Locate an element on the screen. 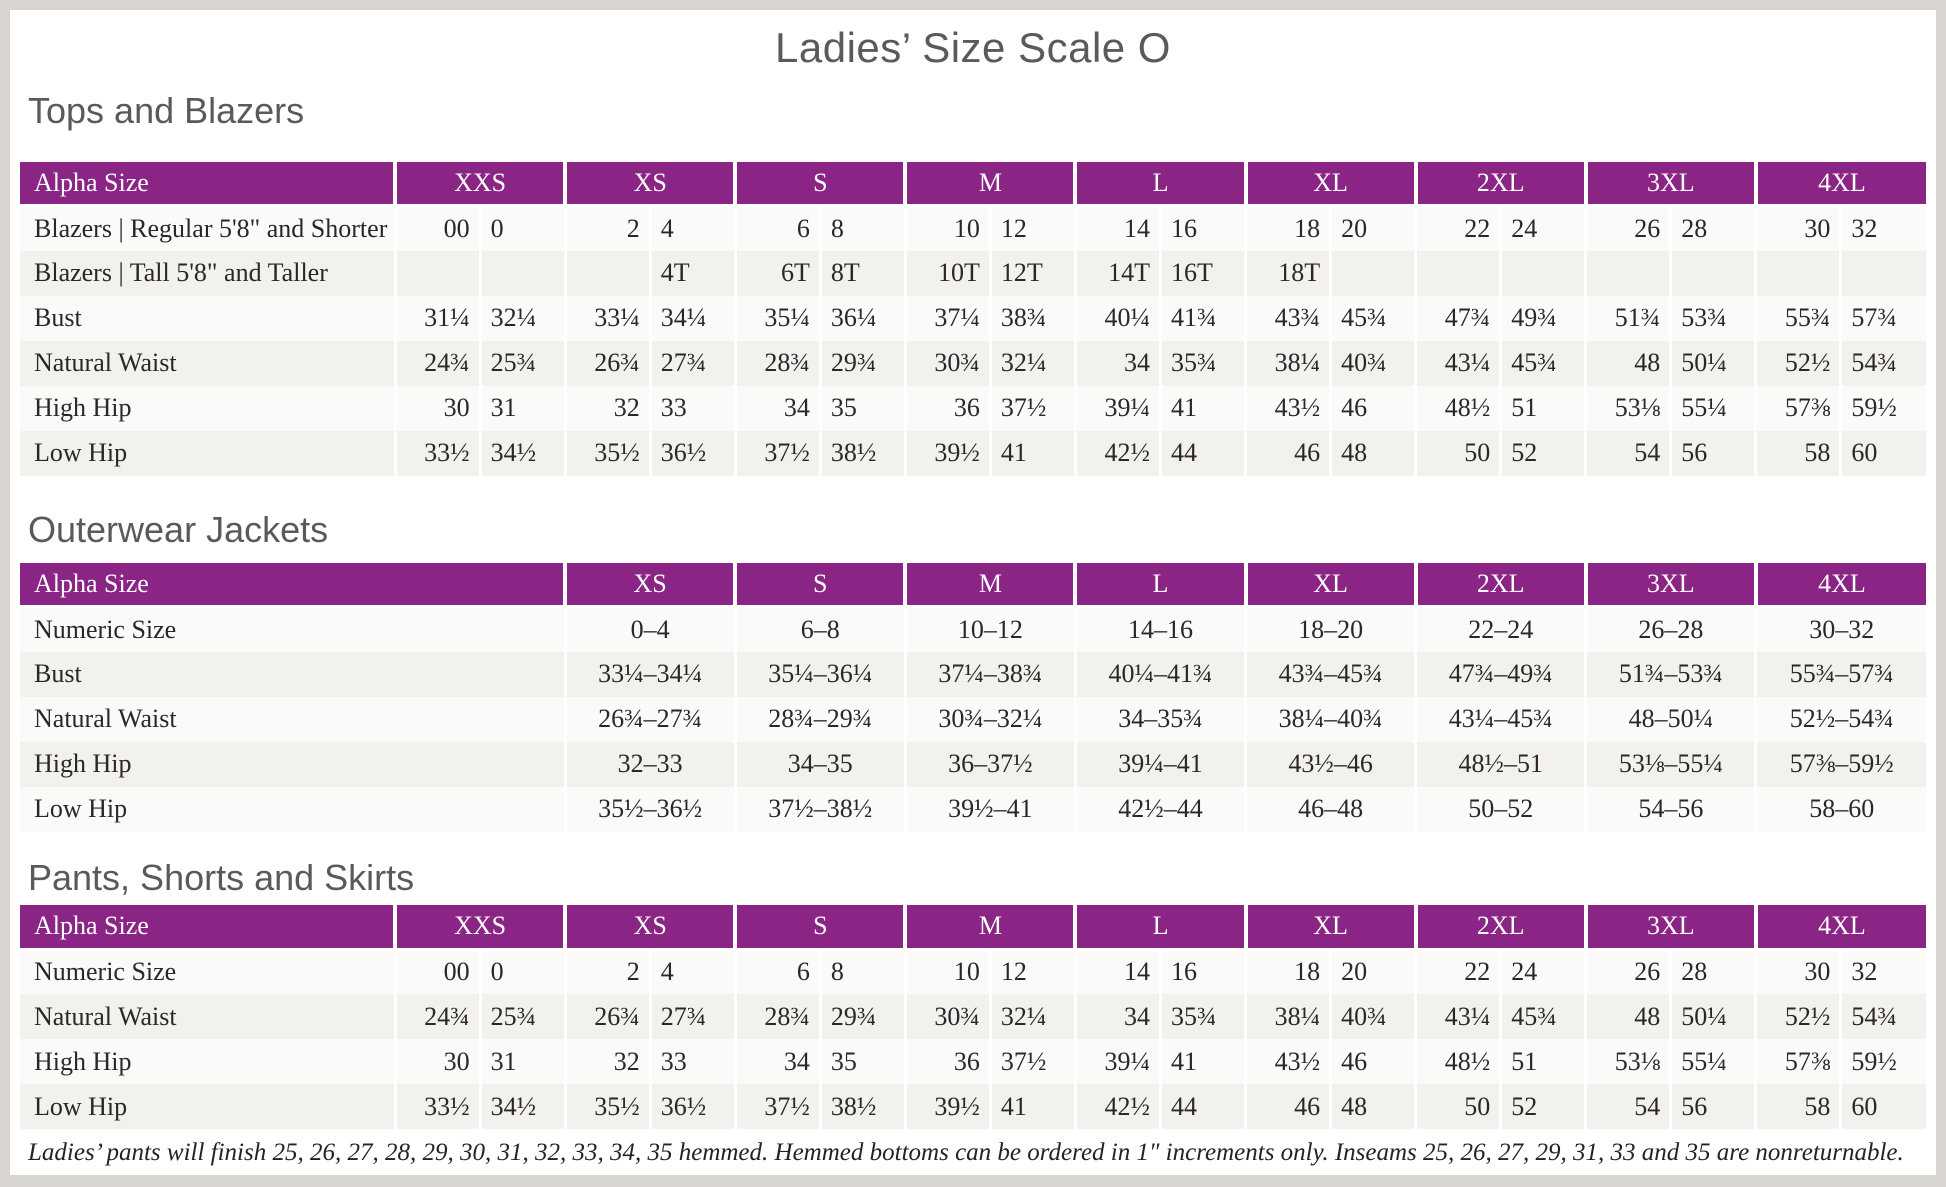 The height and width of the screenshot is (1187, 1946). size-value-cell: 22 is located at coordinates (1457, 972).